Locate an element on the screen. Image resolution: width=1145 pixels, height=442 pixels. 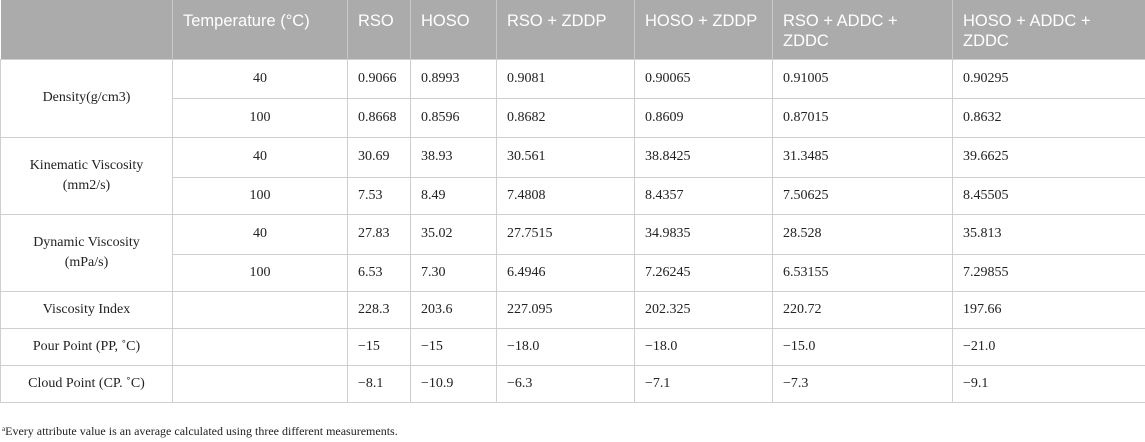
value-cell: 0.87015 is located at coordinates (862, 117).